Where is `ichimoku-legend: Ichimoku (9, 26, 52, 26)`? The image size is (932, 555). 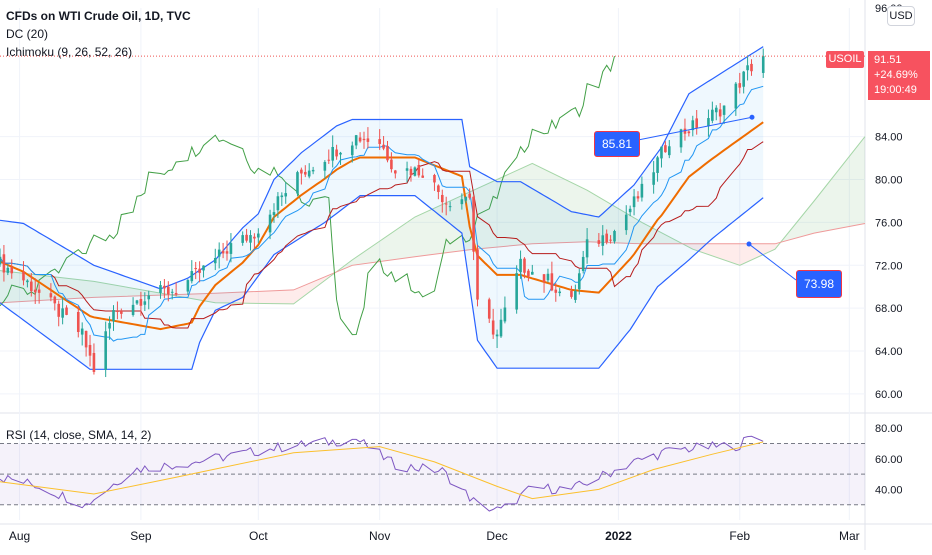 ichimoku-legend: Ichimoku (9, 26, 52, 26) is located at coordinates (69, 52).